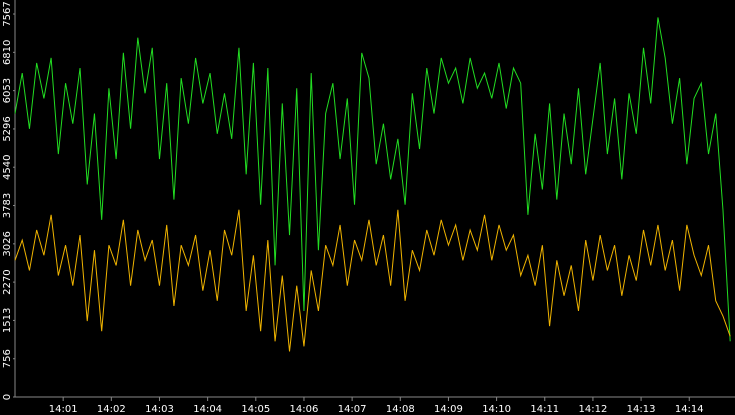 The height and width of the screenshot is (415, 735). What do you see at coordinates (7, 90) in the screenshot?
I see `y-tick-label: 6053` at bounding box center [7, 90].